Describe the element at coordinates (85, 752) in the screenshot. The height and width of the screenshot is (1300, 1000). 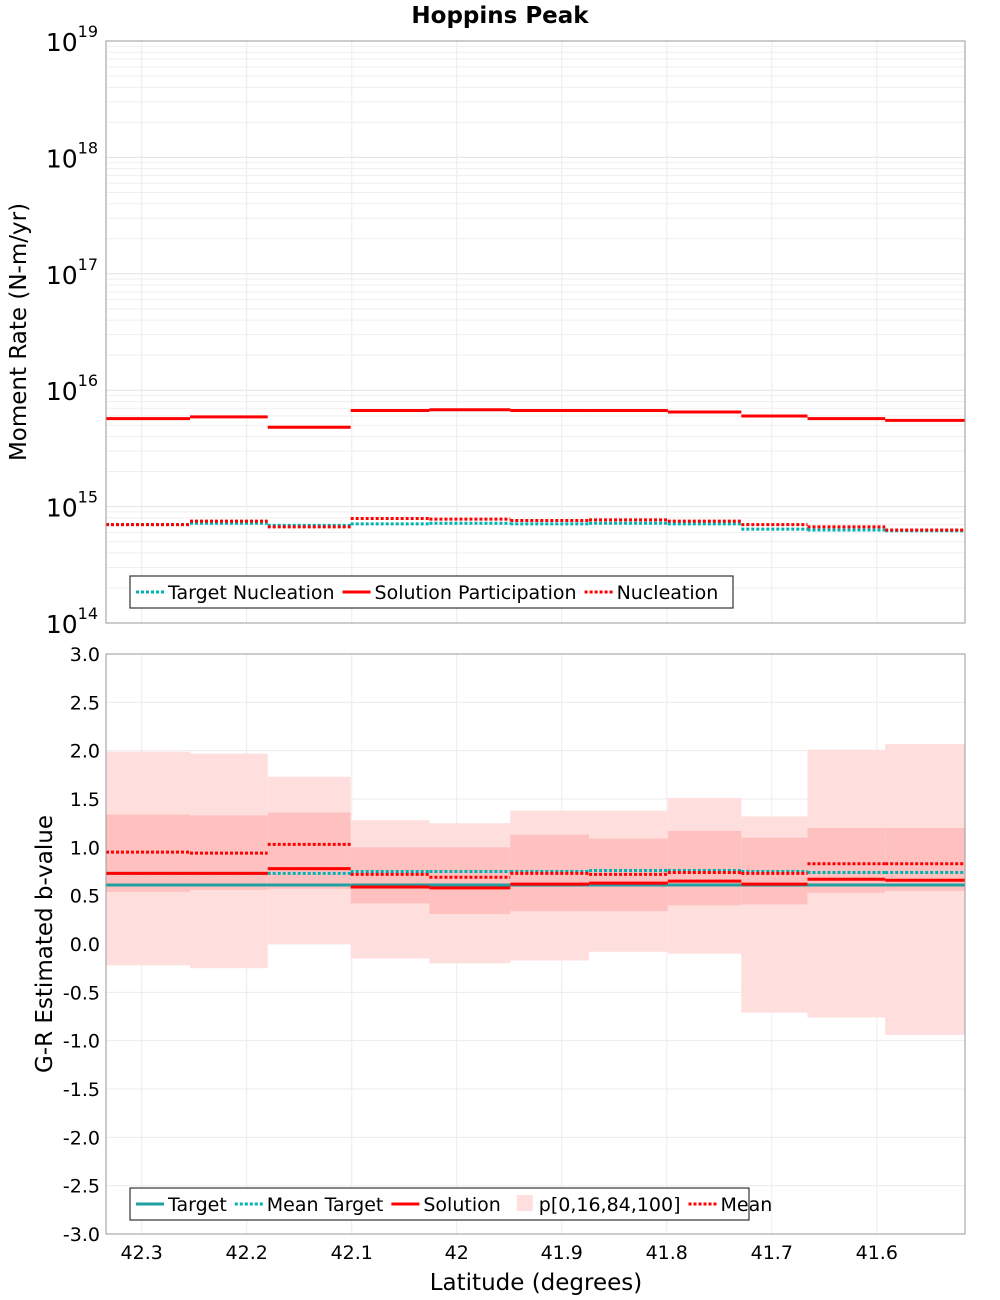
I see `b-value-y-tick-label: 2.0` at that location.